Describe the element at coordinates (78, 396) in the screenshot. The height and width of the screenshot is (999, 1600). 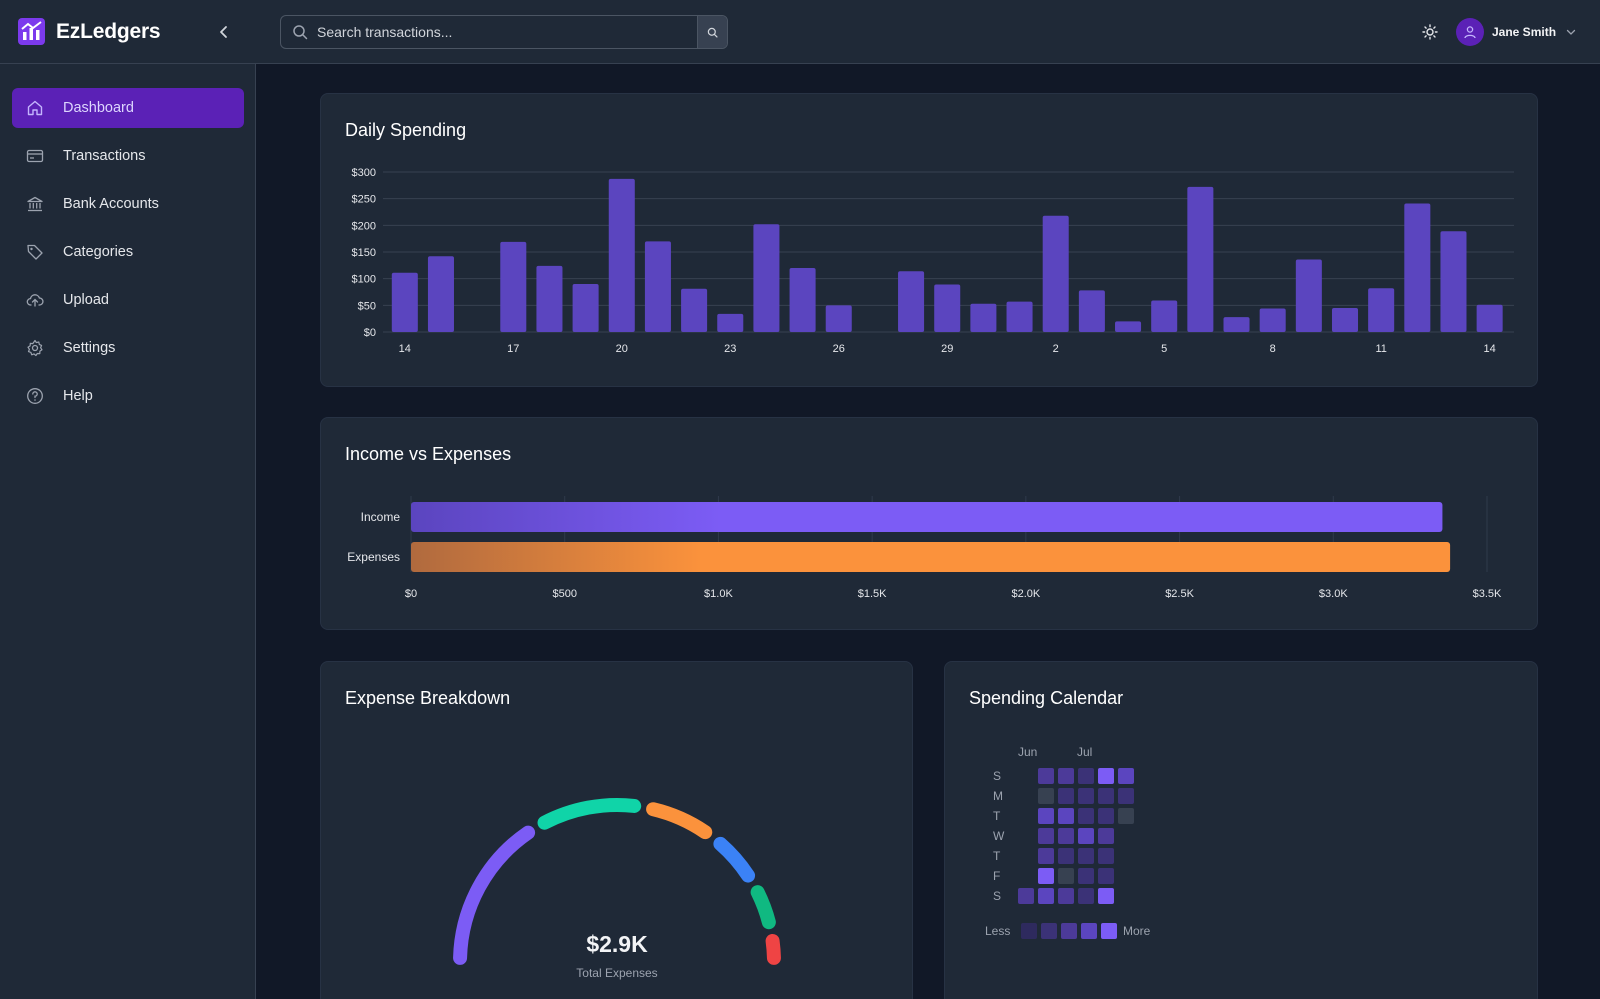
I see `sidebar-item-label: Help` at that location.